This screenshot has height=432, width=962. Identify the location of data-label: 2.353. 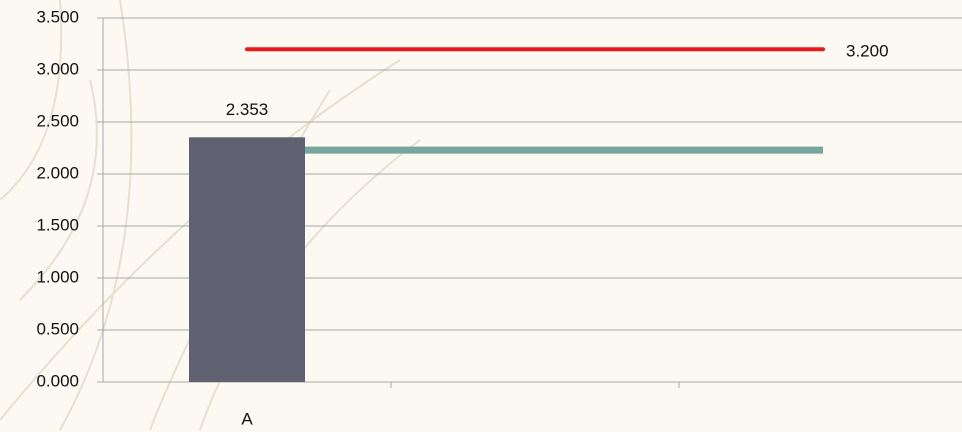
(247, 109).